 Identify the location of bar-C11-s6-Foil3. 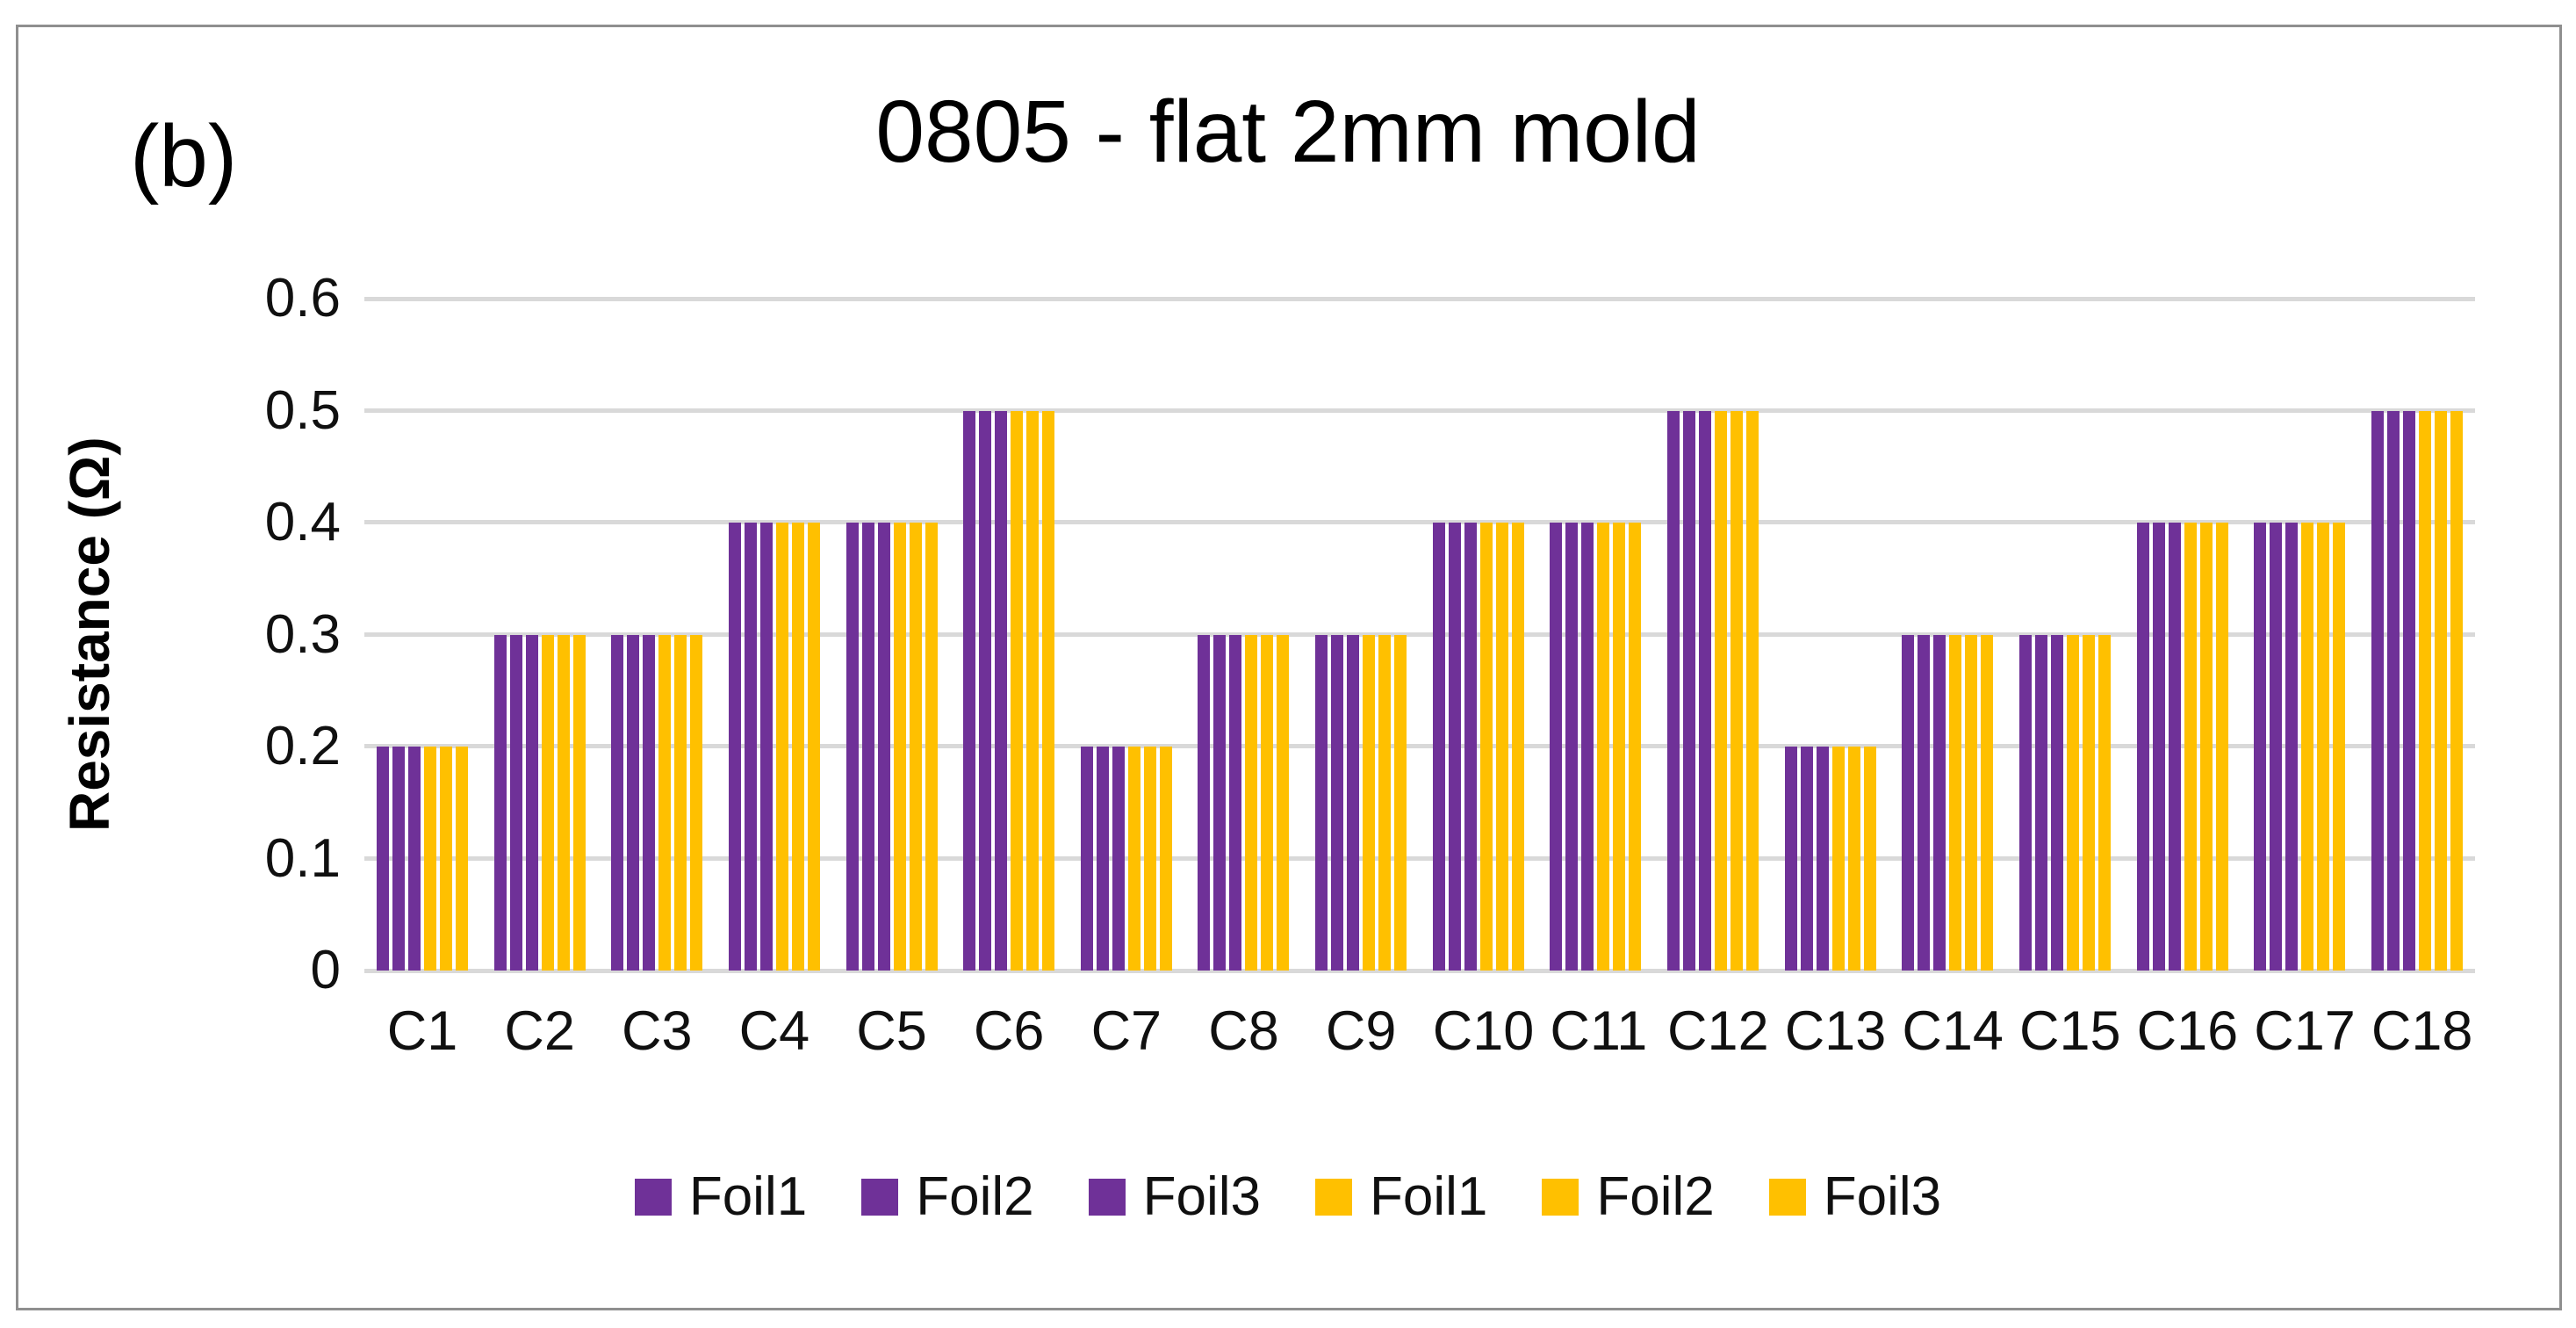
(1635, 747).